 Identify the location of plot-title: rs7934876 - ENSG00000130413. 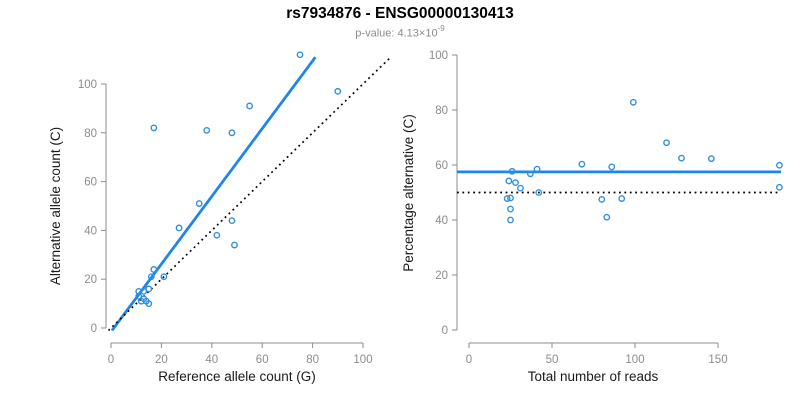
(400, 13).